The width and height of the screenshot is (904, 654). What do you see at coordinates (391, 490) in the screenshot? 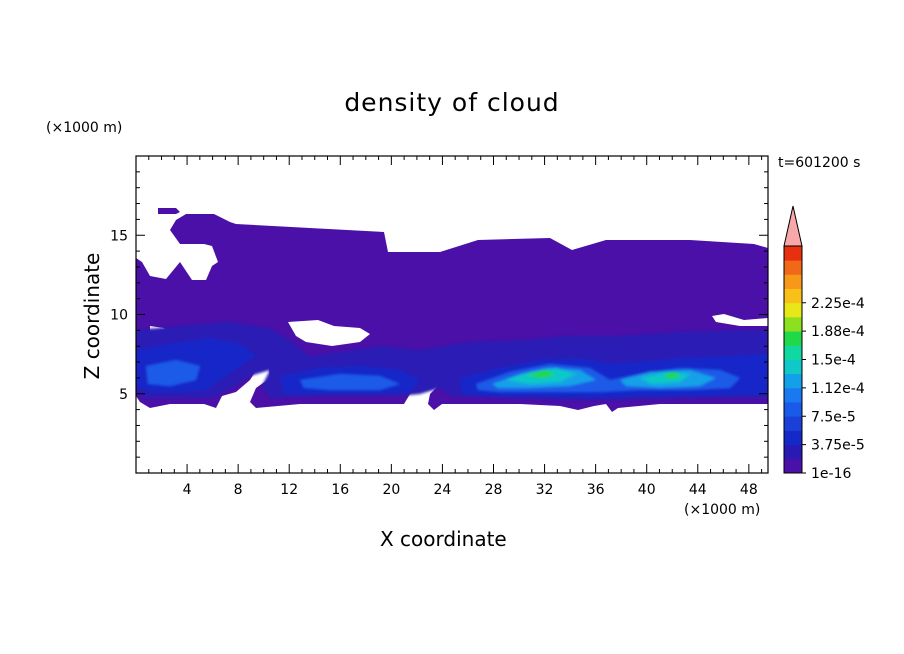
I see `x-tick-label: 20` at bounding box center [391, 490].